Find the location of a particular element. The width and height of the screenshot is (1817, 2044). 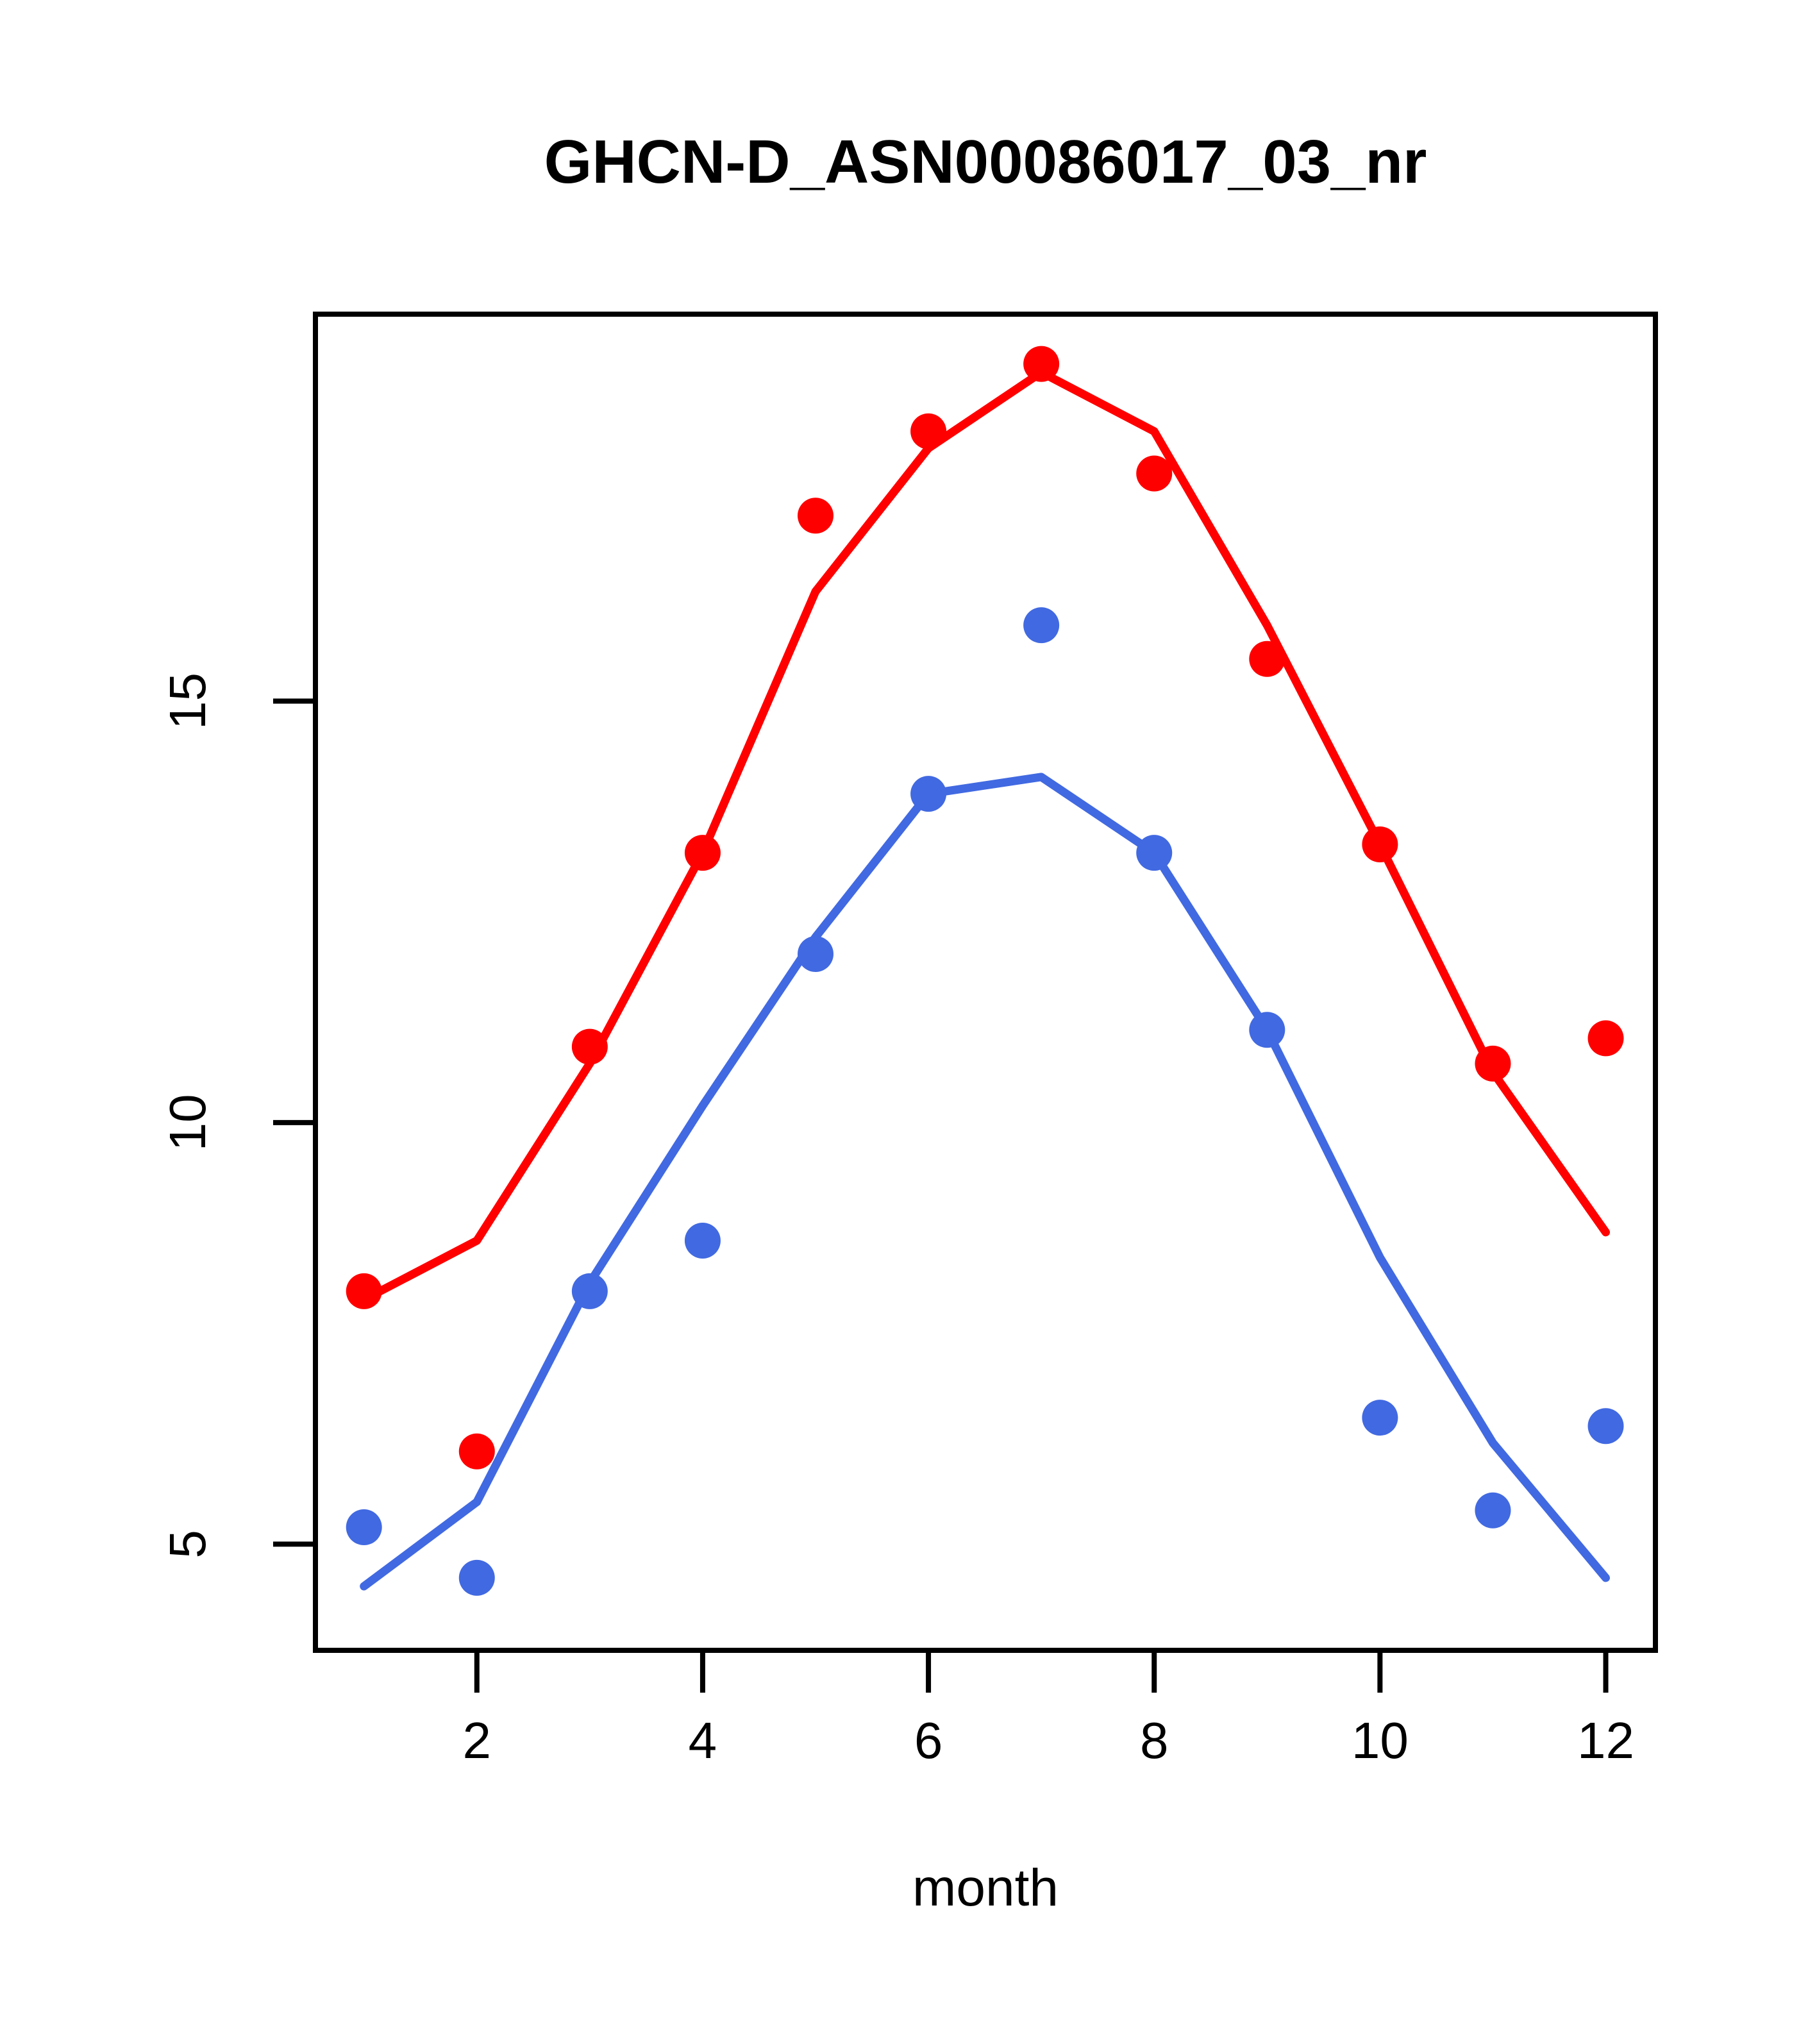

x-tick-label: 8 is located at coordinates (1154, 1741).